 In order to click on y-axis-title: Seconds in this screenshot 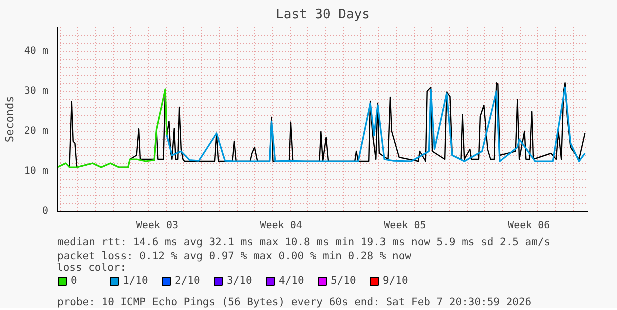, I will do `click(9, 119)`.